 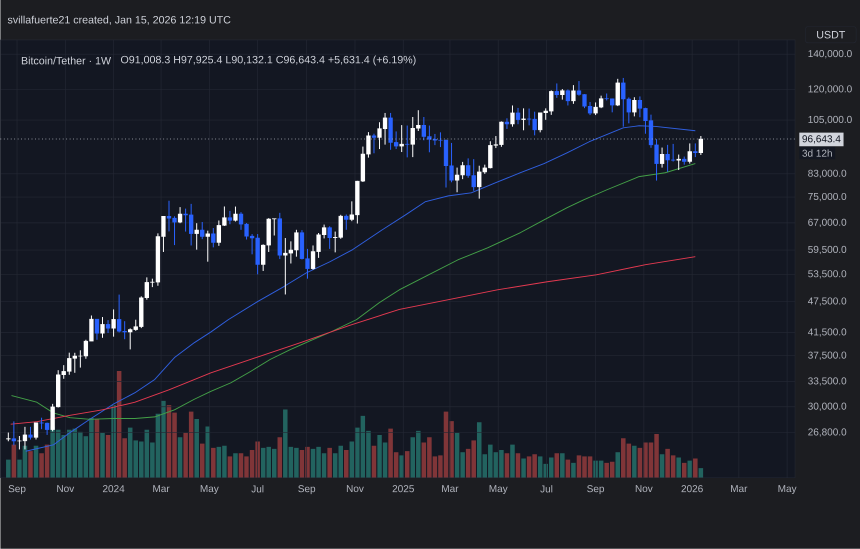 What do you see at coordinates (403, 488) in the screenshot?
I see `x-tick-label: 2025` at bounding box center [403, 488].